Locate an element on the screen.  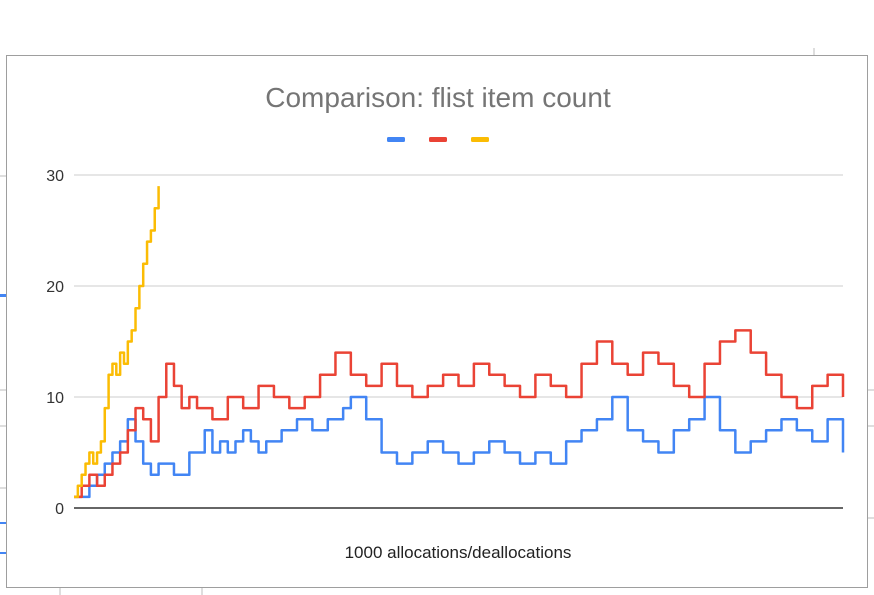
y-tick-label: 20 is located at coordinates (55, 287).